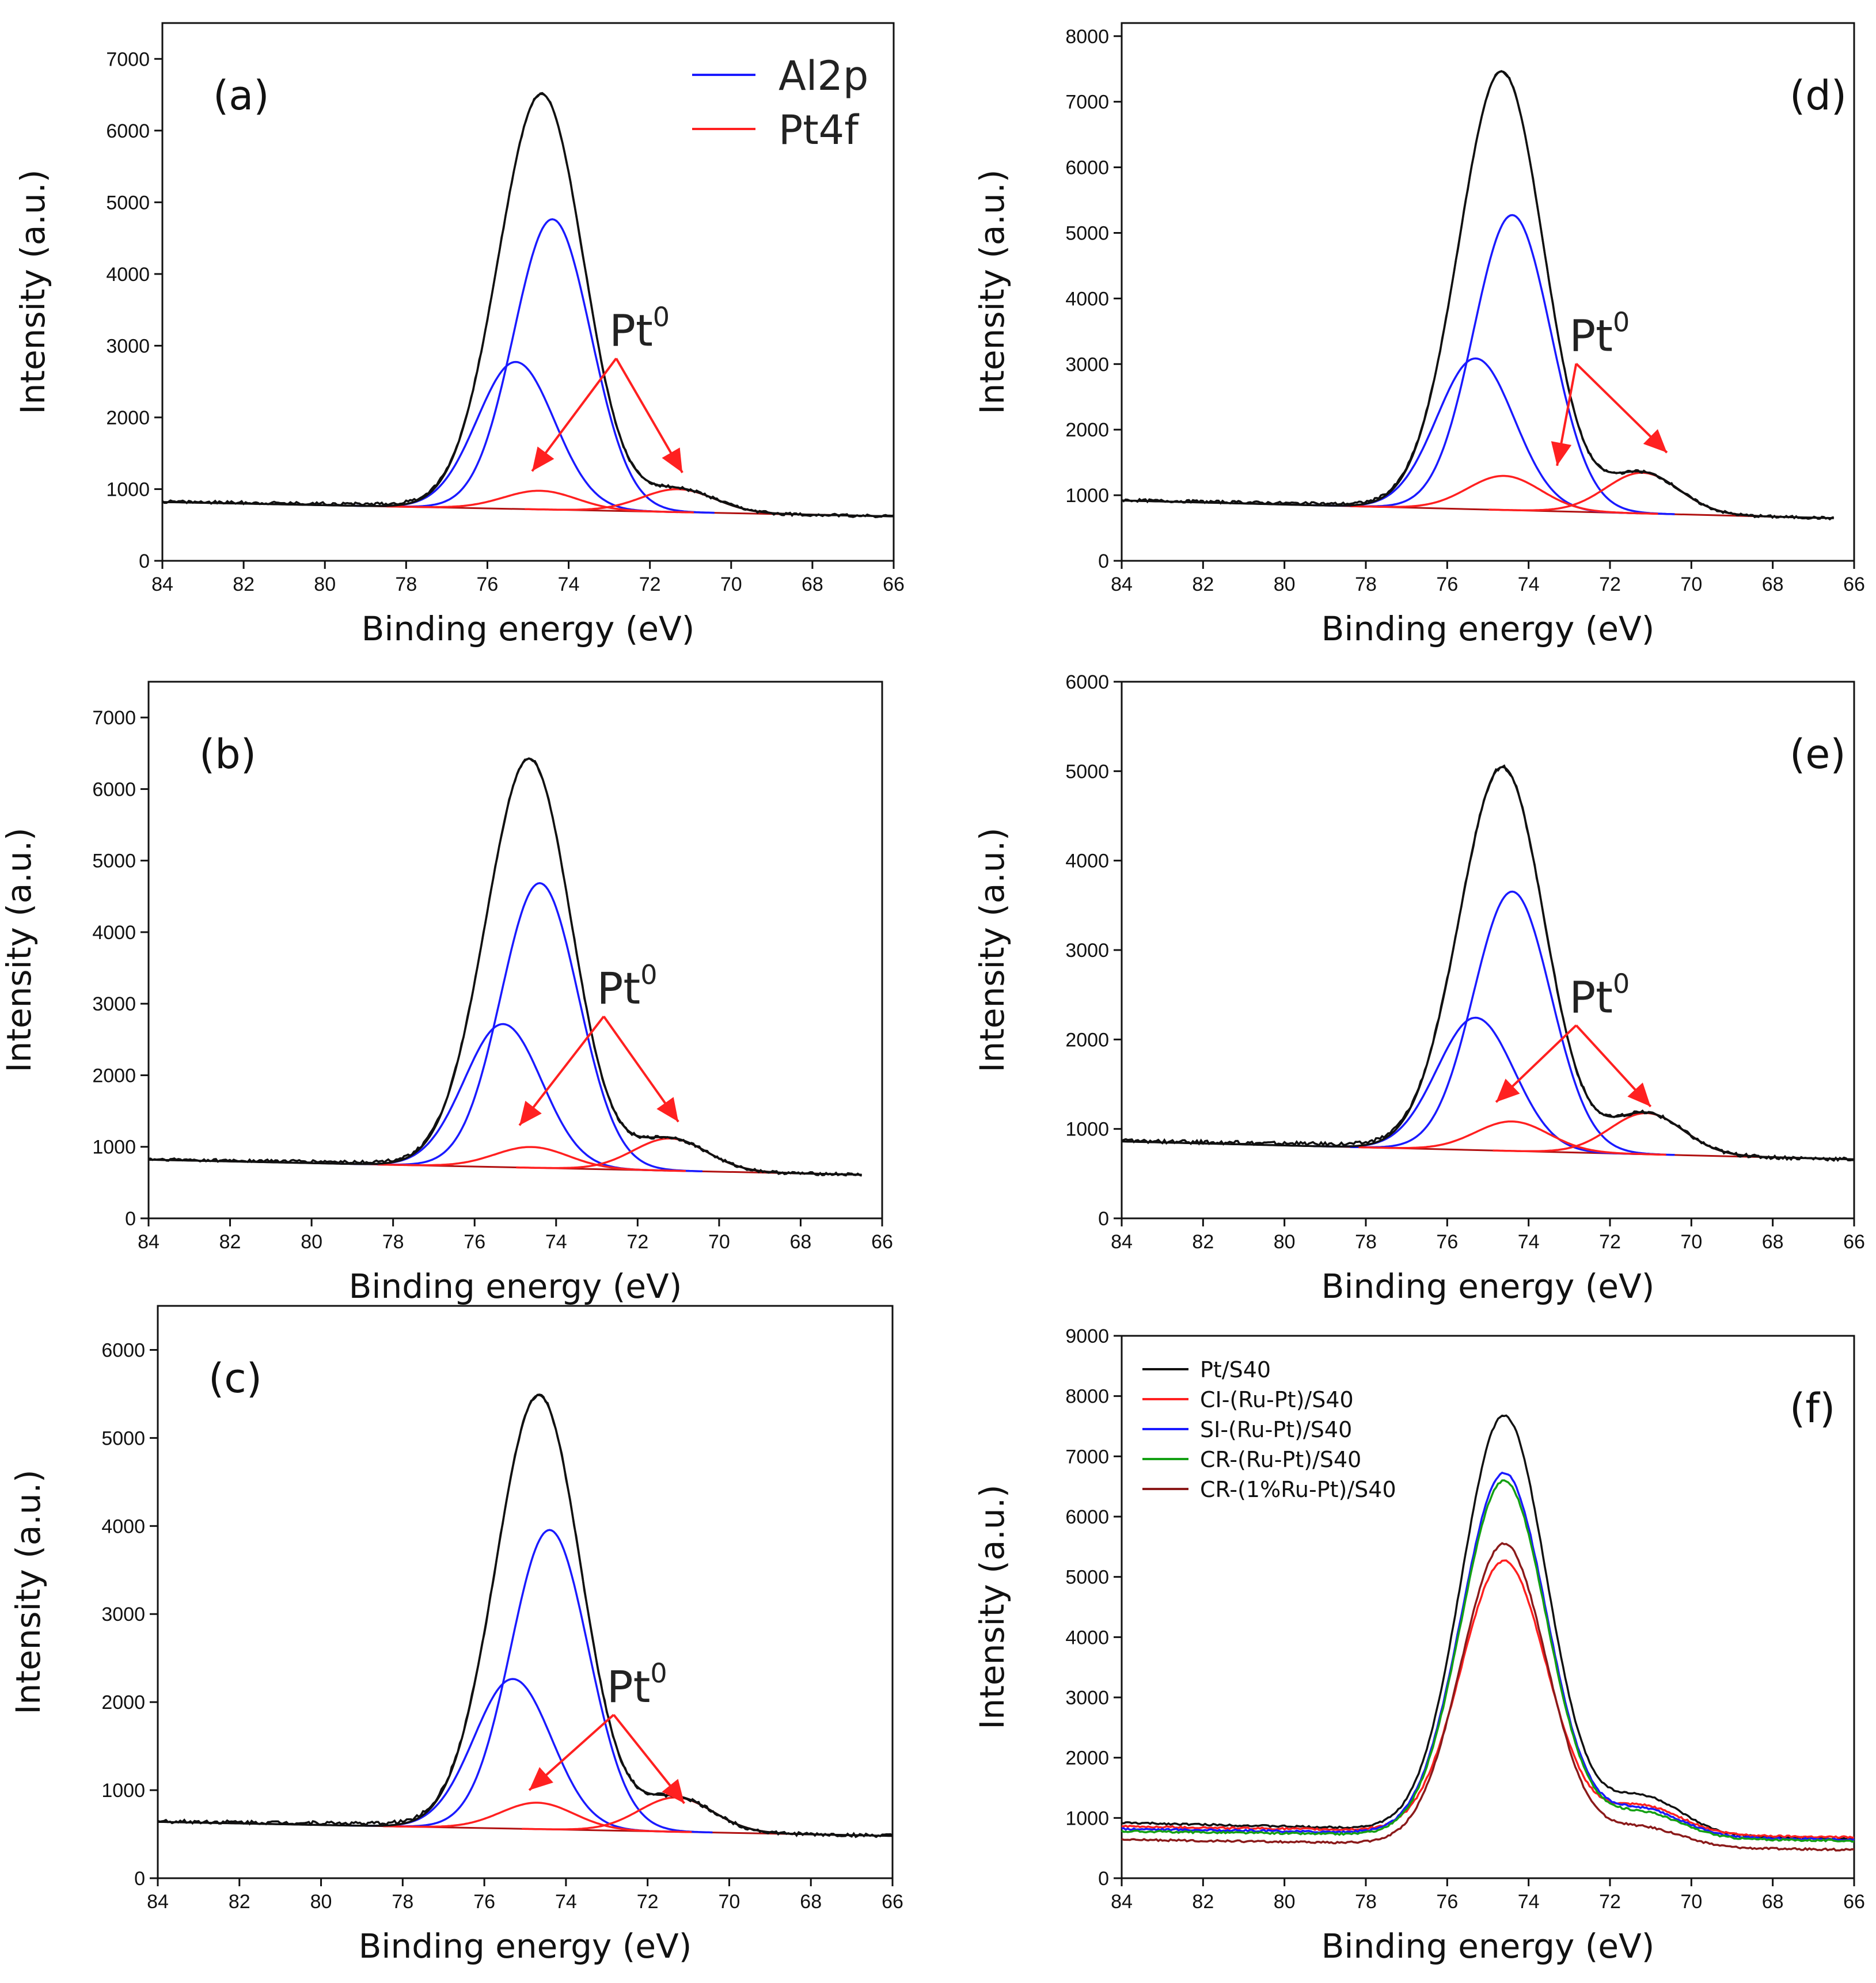  What do you see at coordinates (1508, 1090) in the screenshot?
I see `panel-e-annotation-arrowhead` at bounding box center [1508, 1090].